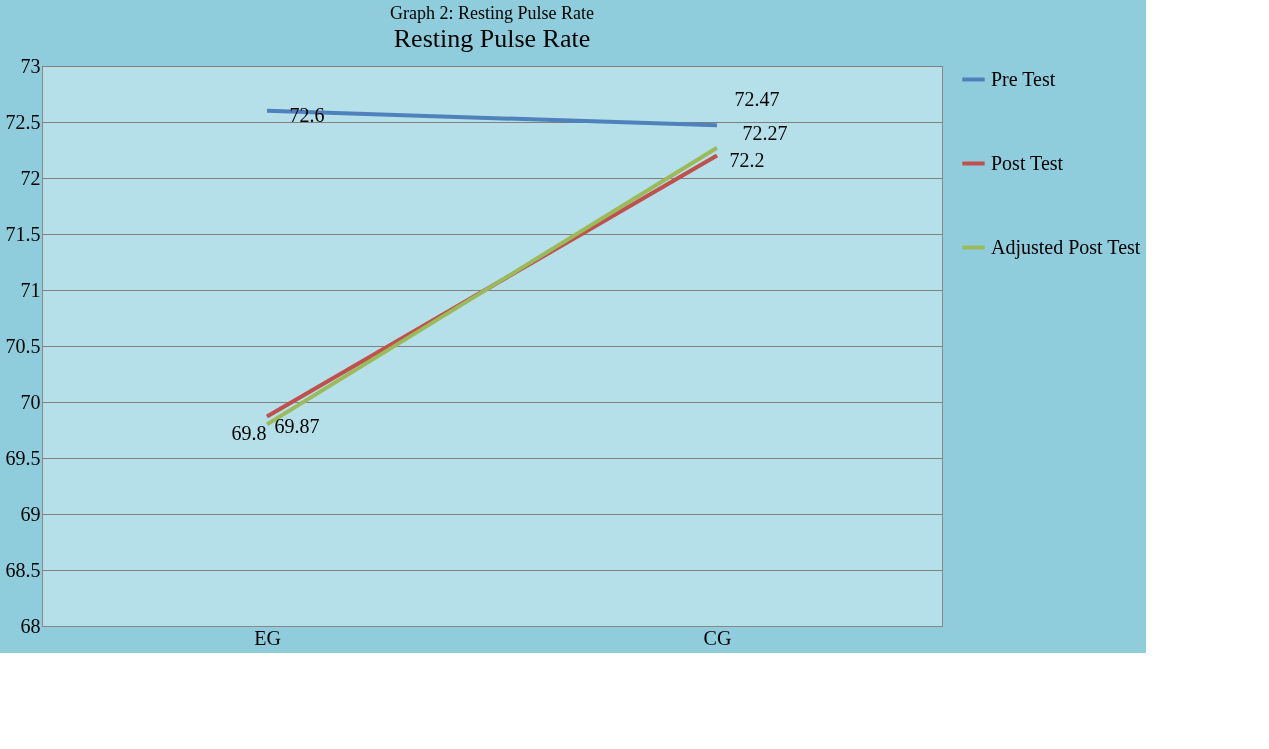 This screenshot has width=1269, height=749. Describe the element at coordinates (765, 132) in the screenshot. I see `data-label: 72.27` at that location.